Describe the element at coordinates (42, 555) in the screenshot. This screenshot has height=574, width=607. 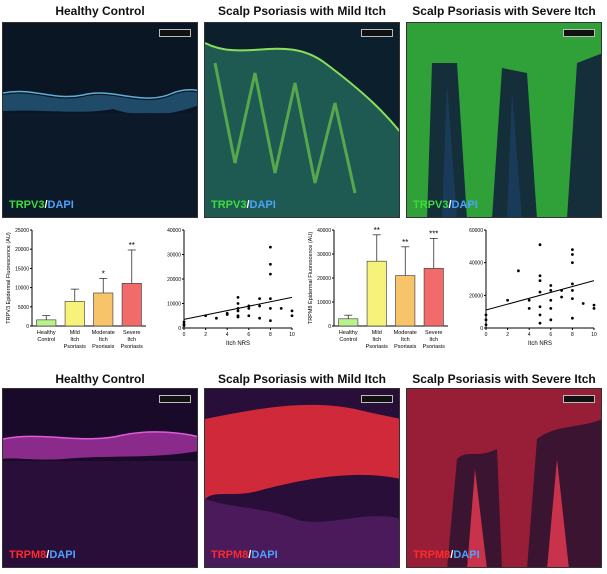
I see `stain-label: TRPM8/DAPI` at that location.